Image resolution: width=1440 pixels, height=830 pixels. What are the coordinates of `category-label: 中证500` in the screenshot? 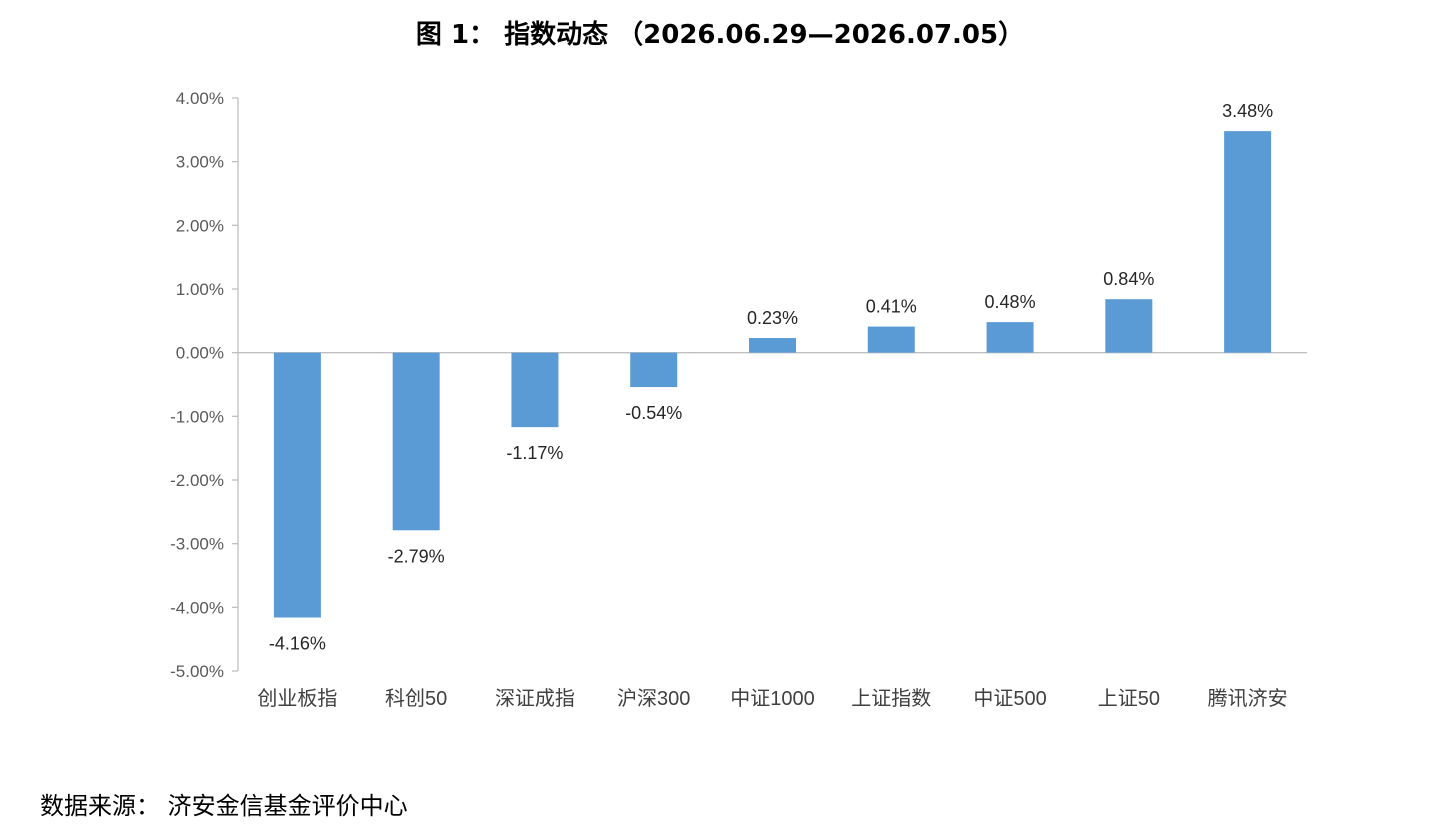 It's located at (1009, 698).